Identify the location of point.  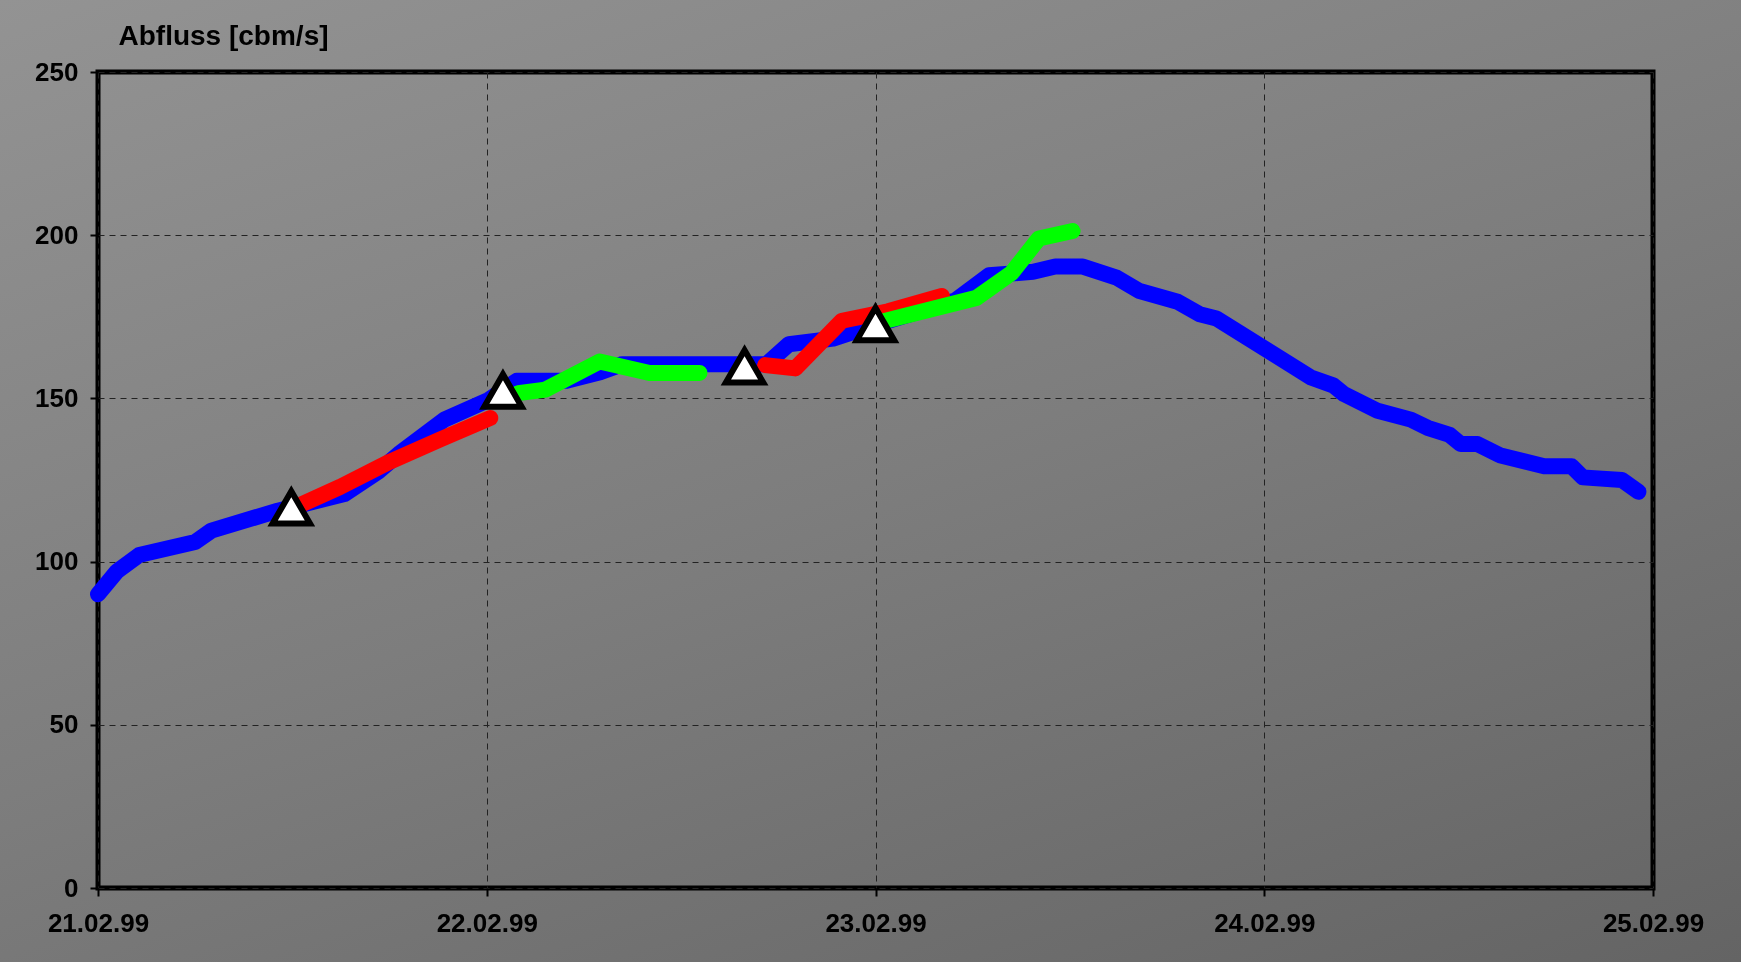
(875, 323).